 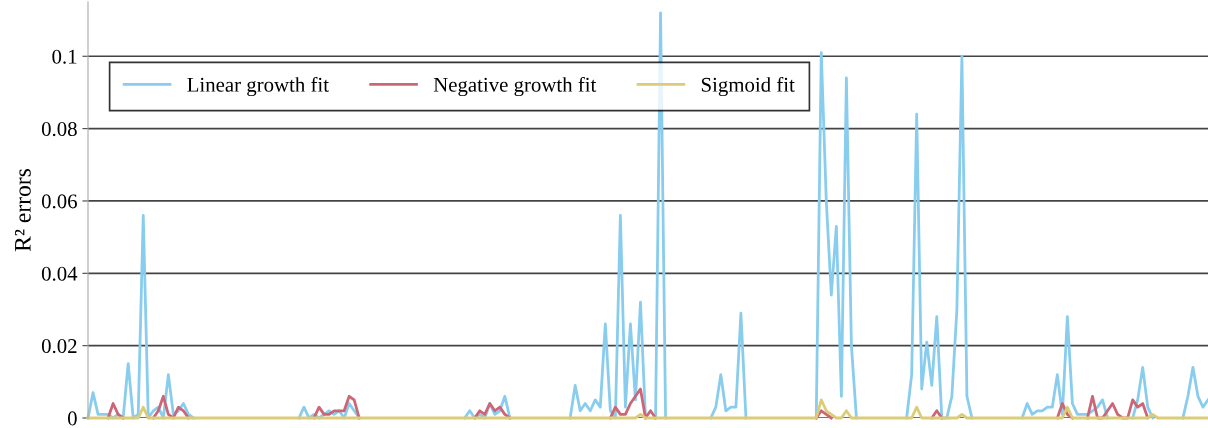 What do you see at coordinates (59, 273) in the screenshot?
I see `y-tick-label: 0.04` at bounding box center [59, 273].